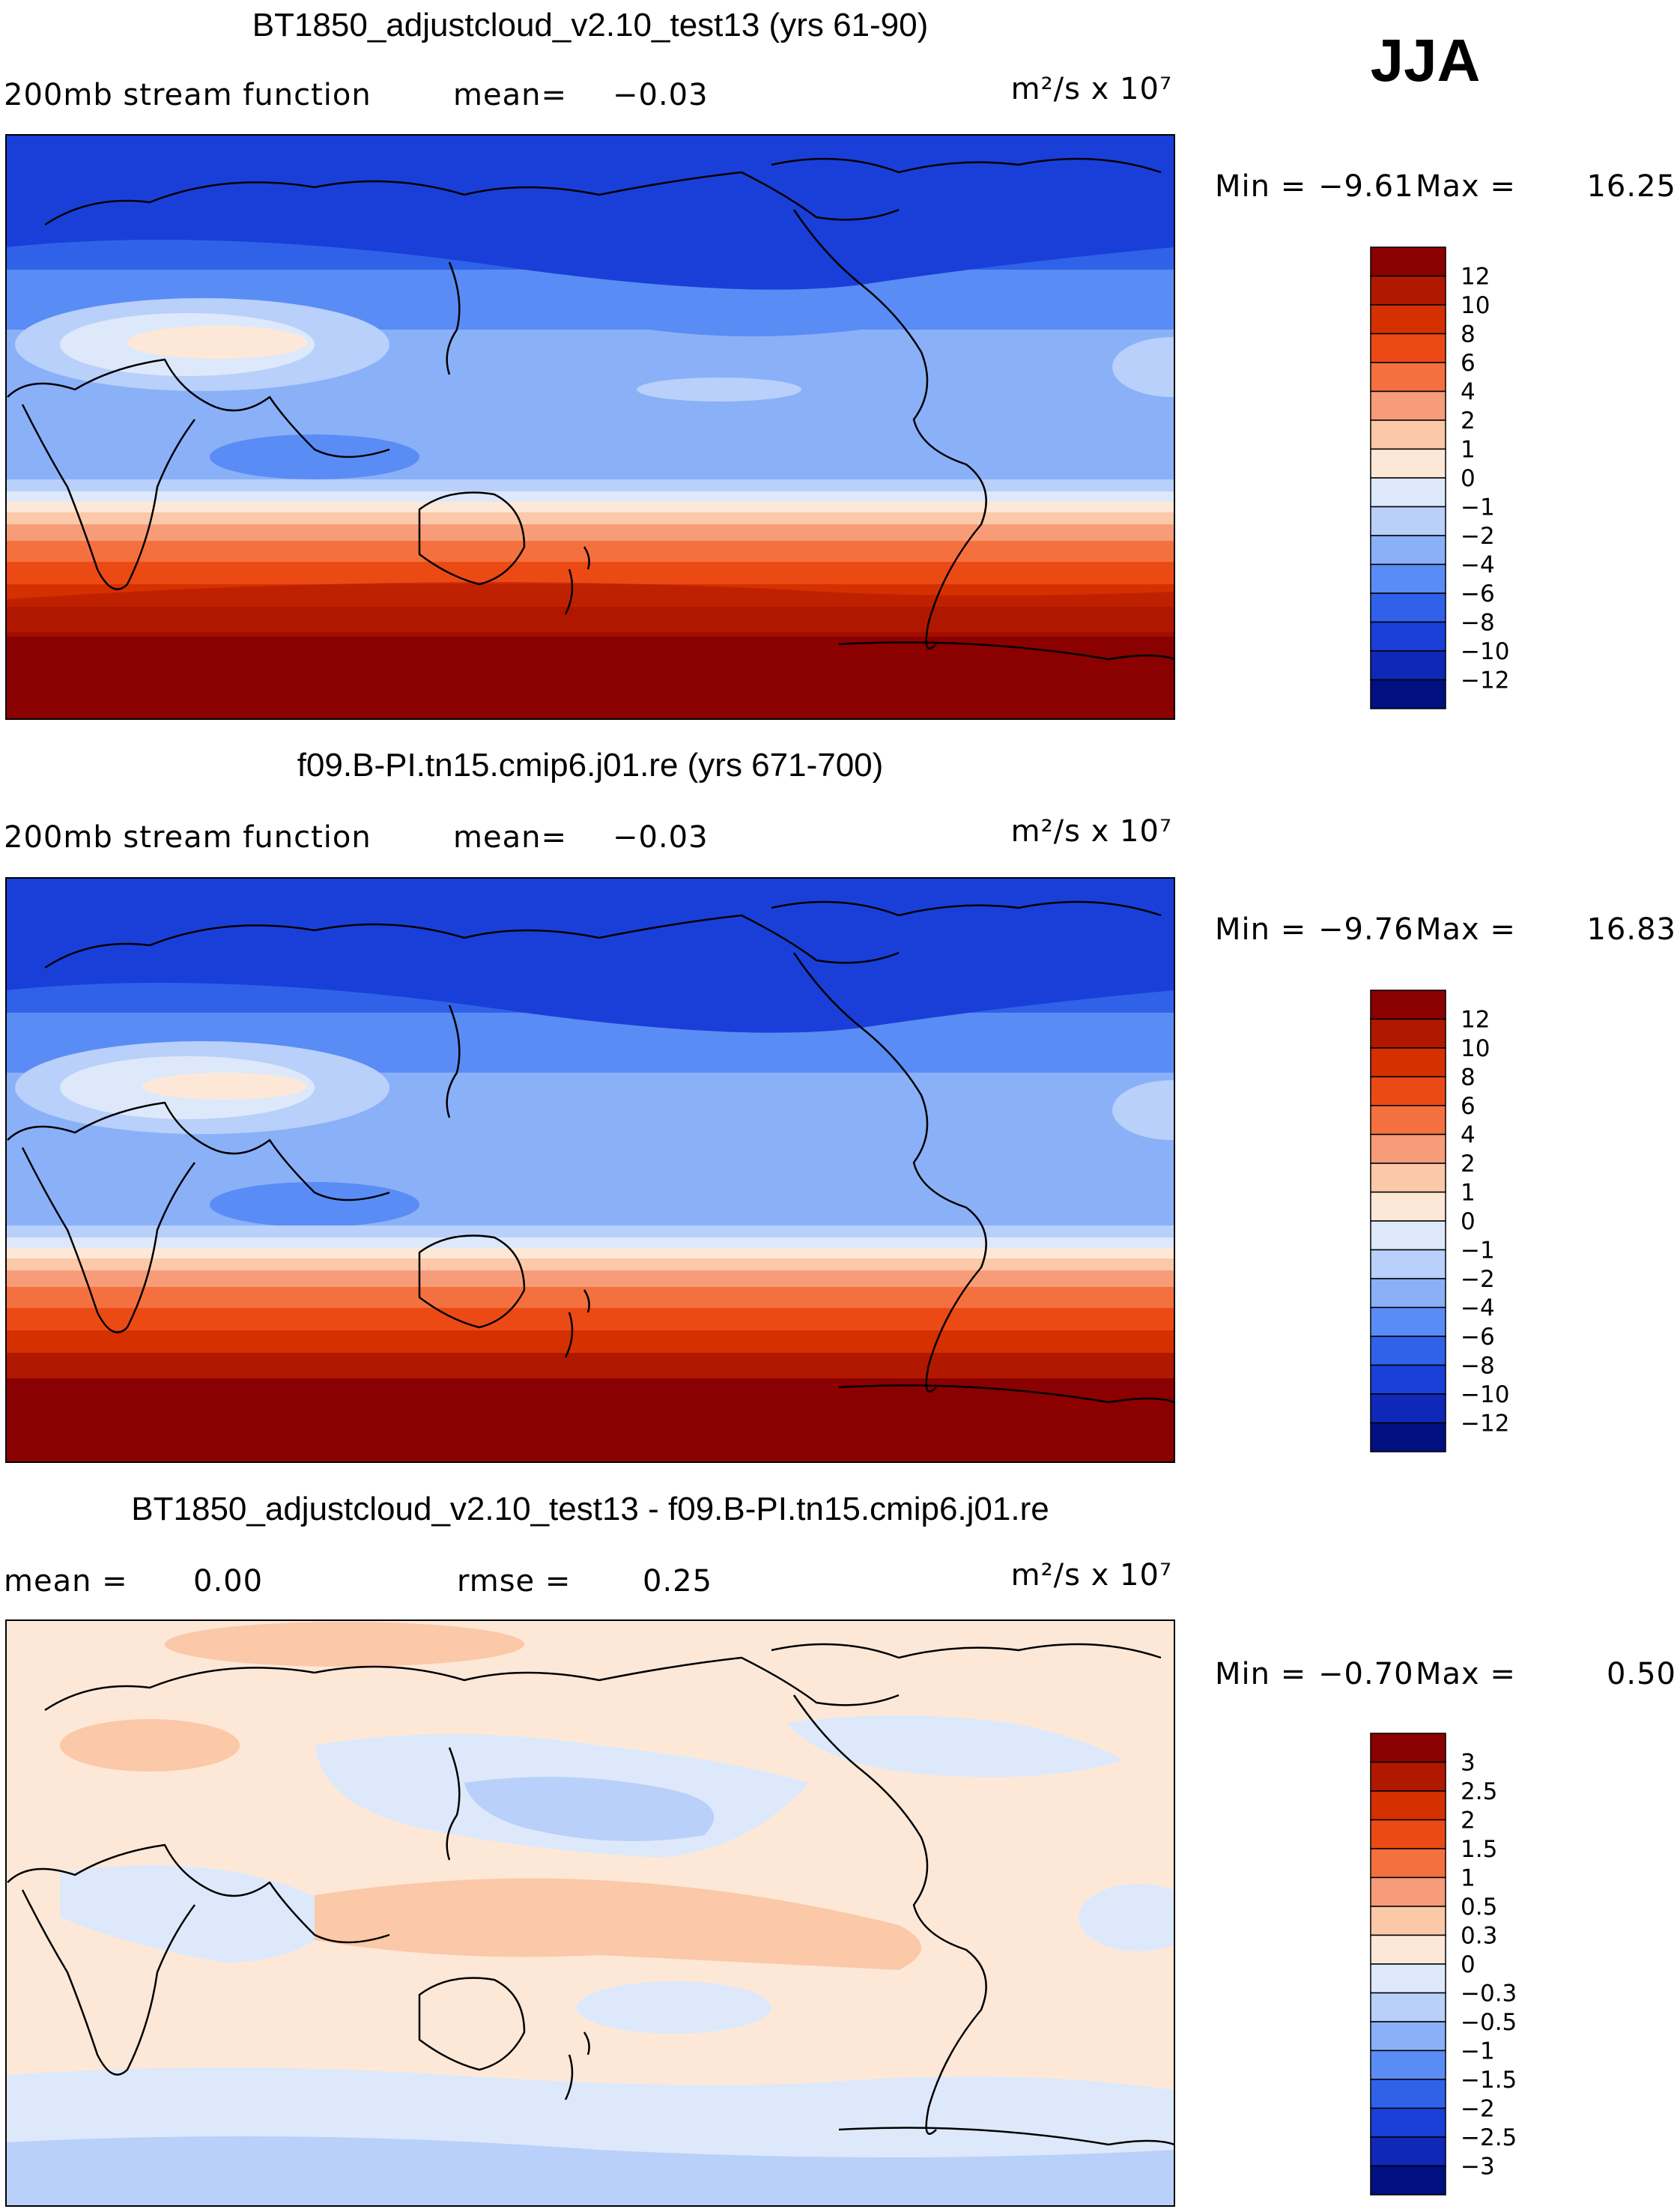 Image resolution: width=1680 pixels, height=2212 pixels. Describe the element at coordinates (1478, 594) in the screenshot. I see `colorbar-tick-label: −6` at that location.